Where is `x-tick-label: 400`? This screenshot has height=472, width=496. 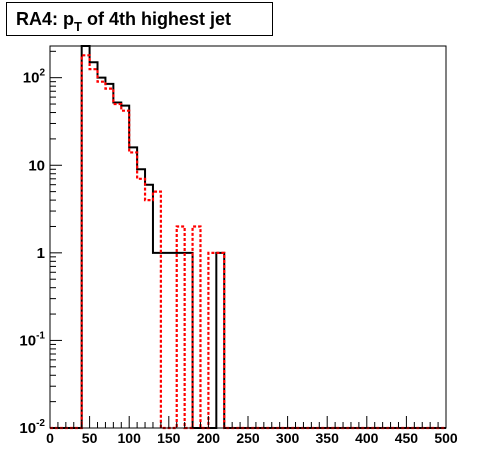 x-tick-label: 400 is located at coordinates (367, 438).